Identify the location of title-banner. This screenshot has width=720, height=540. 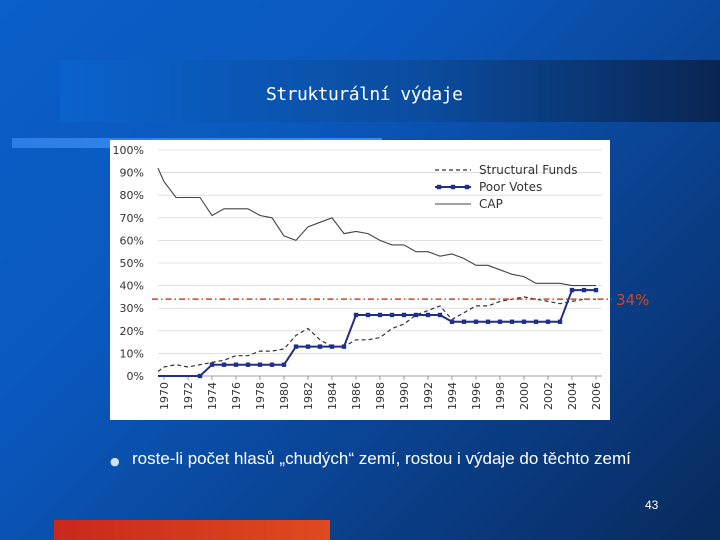
(390, 91).